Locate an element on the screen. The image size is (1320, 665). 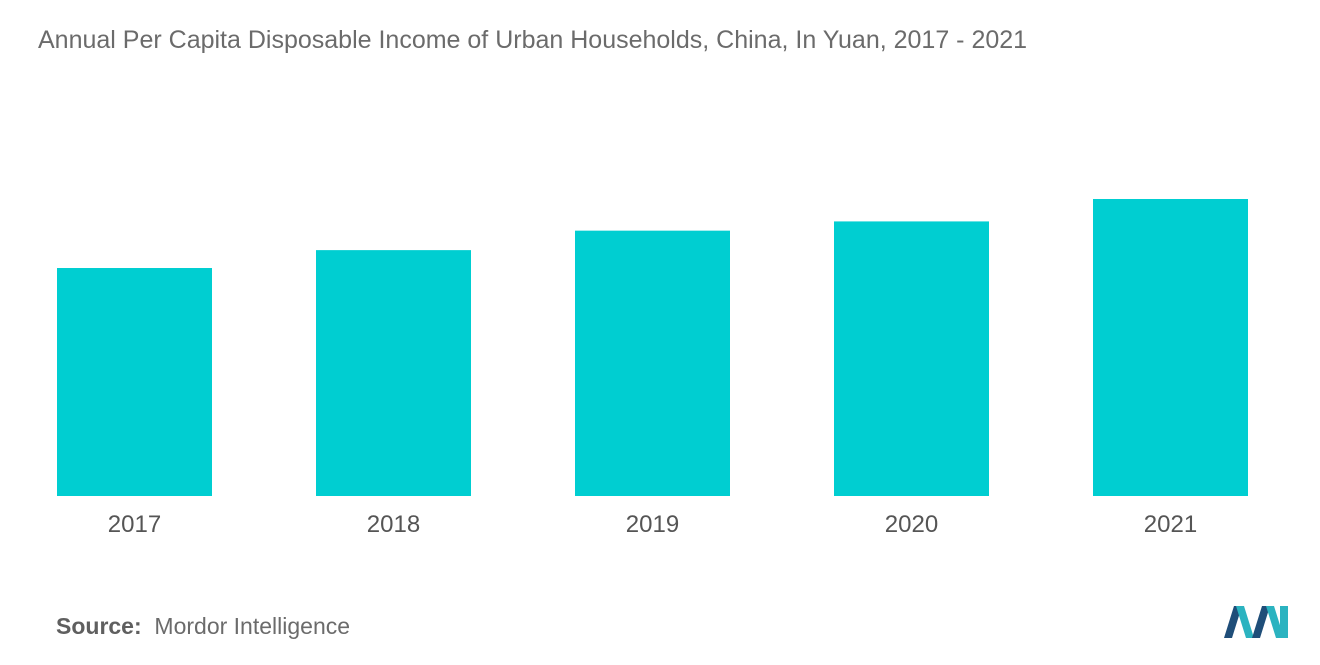
x-tick-label-2021: 2021 is located at coordinates (1170, 524).